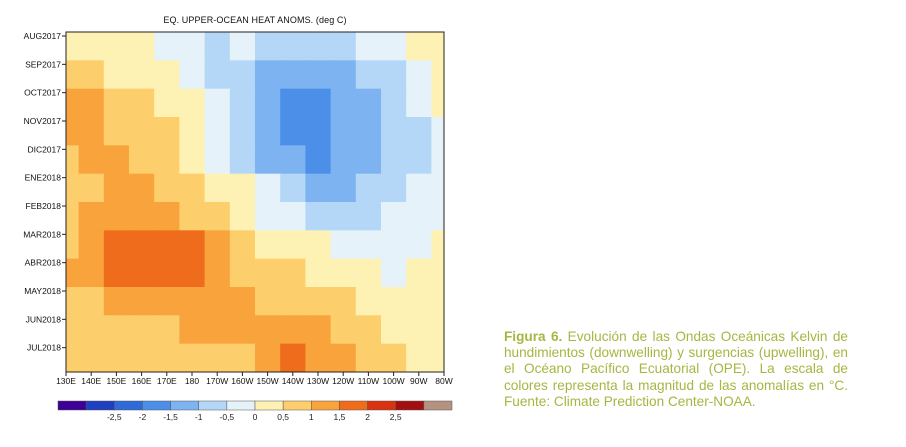  Describe the element at coordinates (43, 64) in the screenshot. I see `y-tick-label: SEP2017` at that location.